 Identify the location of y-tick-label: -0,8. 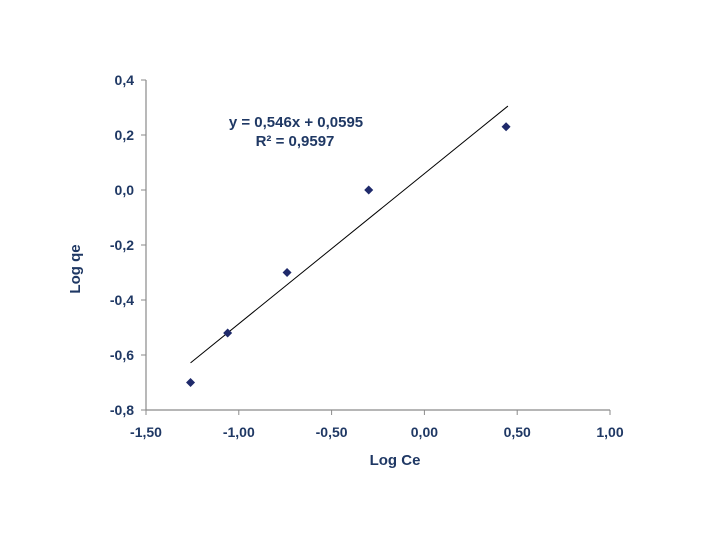
(122, 410).